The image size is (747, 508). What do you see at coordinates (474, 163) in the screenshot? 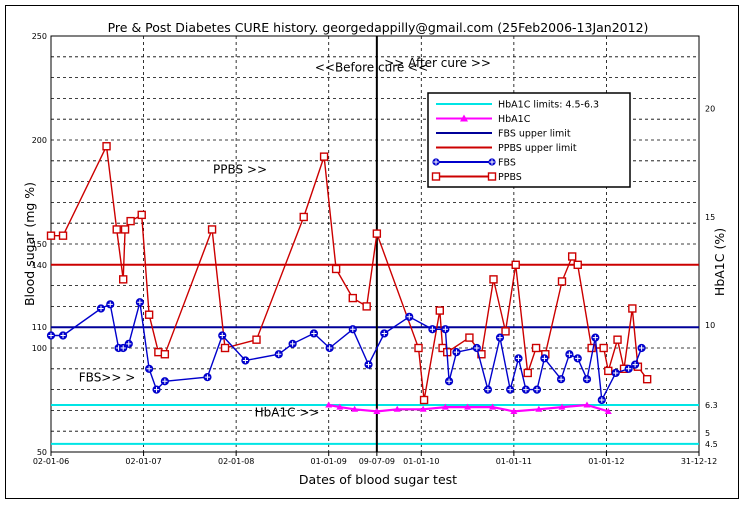
I see `legend-item: FBS` at bounding box center [474, 163].